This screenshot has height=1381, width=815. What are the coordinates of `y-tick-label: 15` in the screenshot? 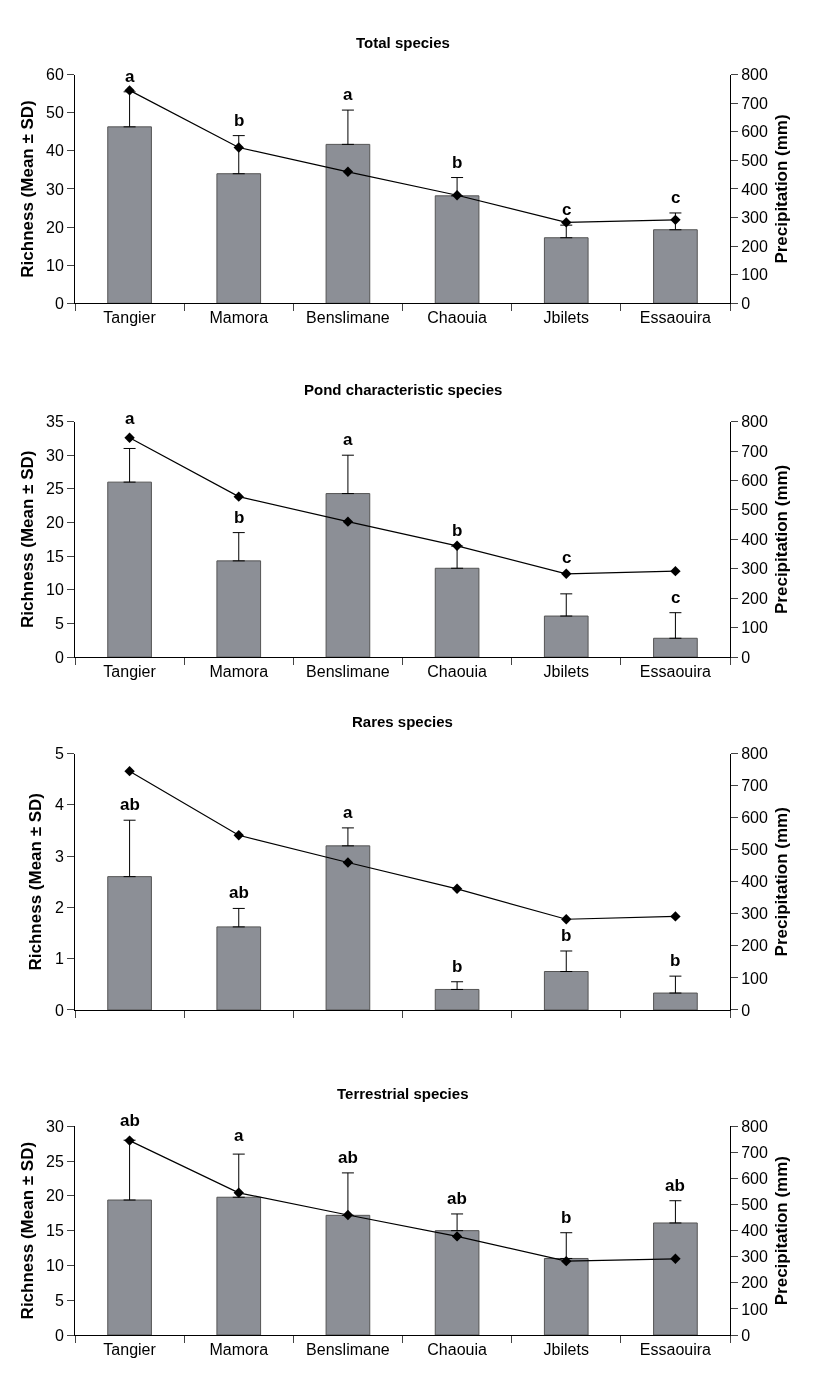 It's located at (55, 556).